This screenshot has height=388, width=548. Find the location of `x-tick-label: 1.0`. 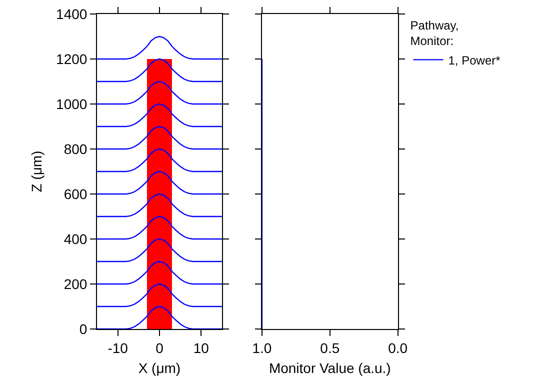

x-tick-label: 1.0 is located at coordinates (262, 348).